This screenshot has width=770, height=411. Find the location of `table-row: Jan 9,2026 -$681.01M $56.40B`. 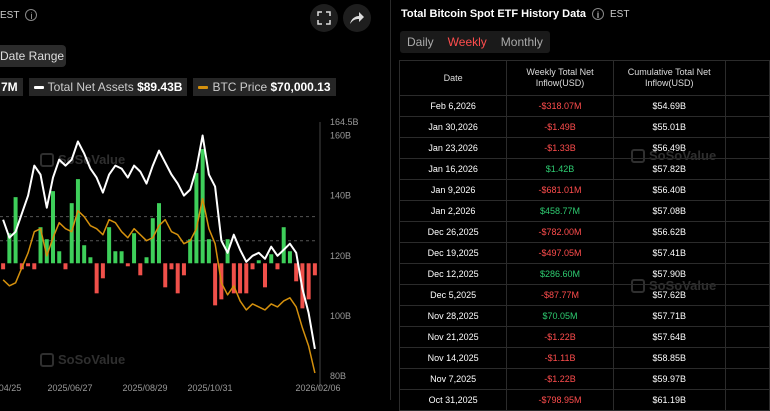

table-row: Jan 9,2026 -$681.01M $56.40B is located at coordinates (584, 190).